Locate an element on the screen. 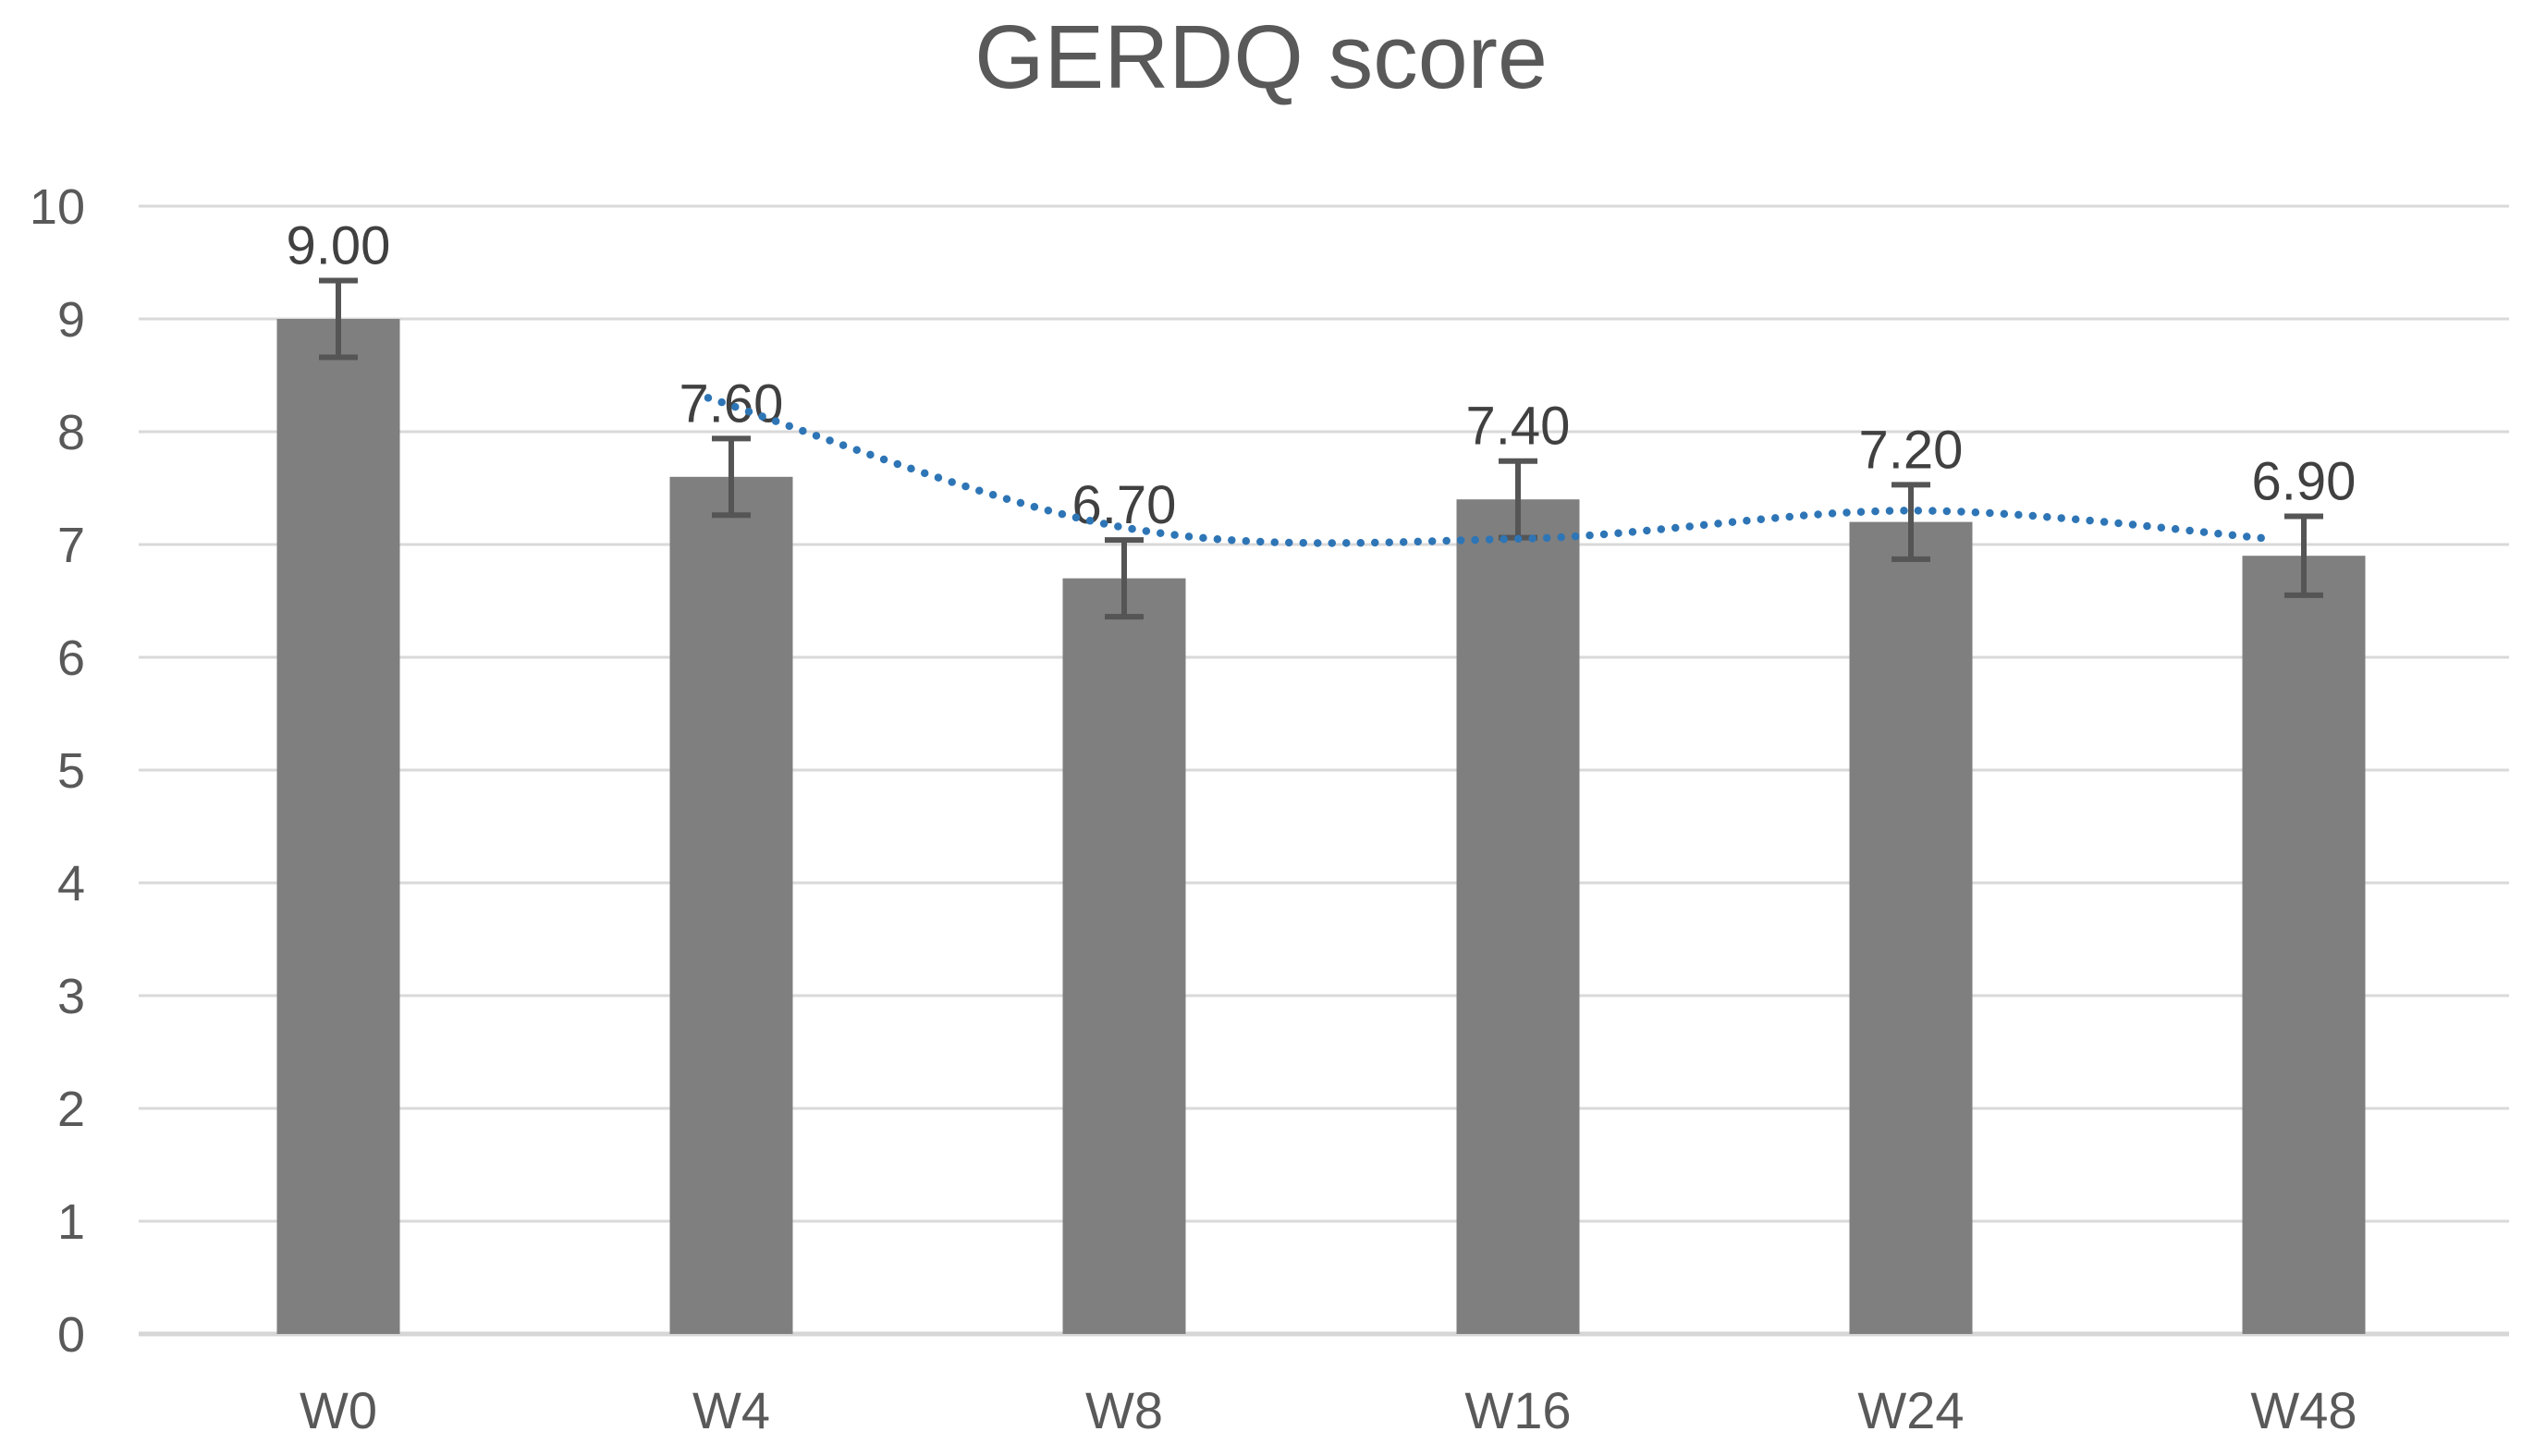 The image size is (2522, 1456). x-tick-label: W8 is located at coordinates (1124, 1410).